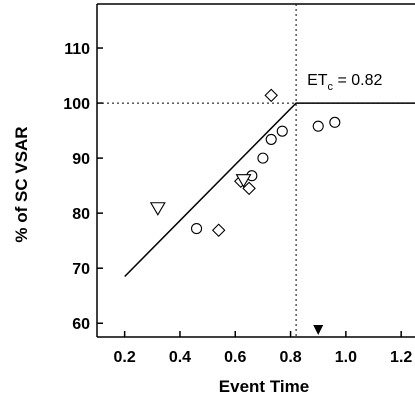 The width and height of the screenshot is (415, 403). What do you see at coordinates (81, 214) in the screenshot?
I see `y-tick-label: 80` at bounding box center [81, 214].